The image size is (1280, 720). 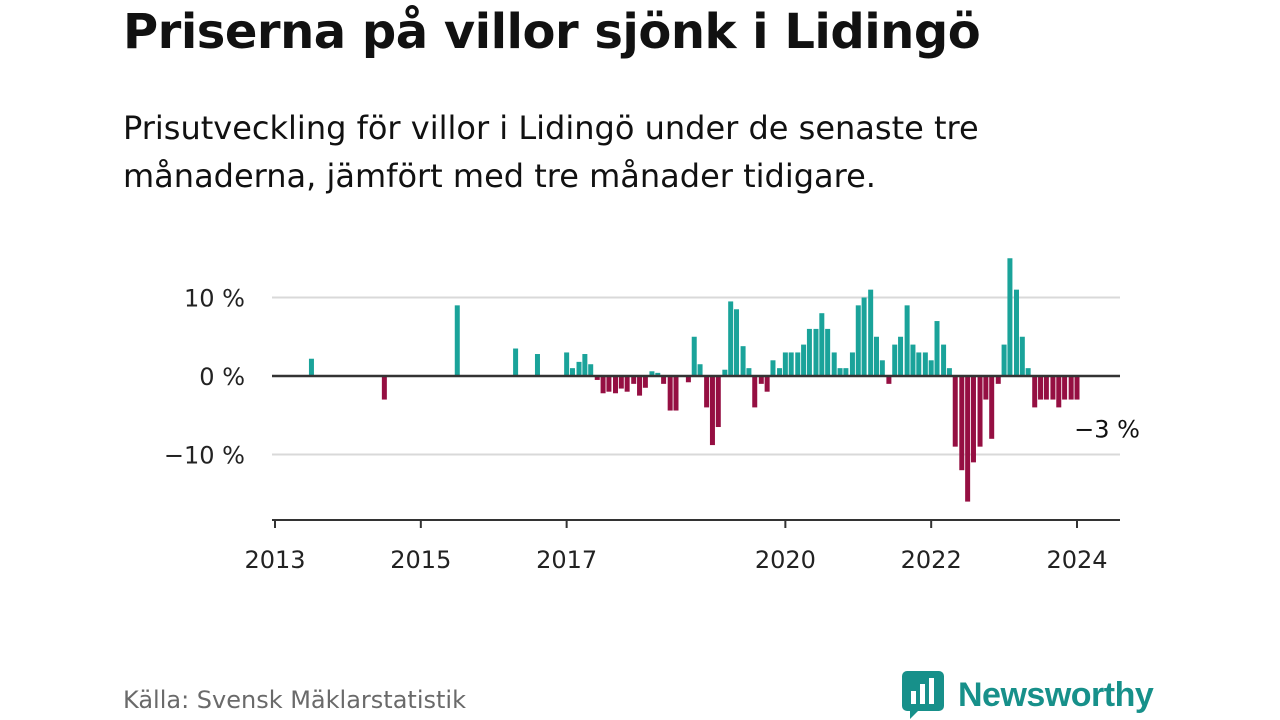 I want to click on x-tick-label: 2024, so click(x=1076, y=560).